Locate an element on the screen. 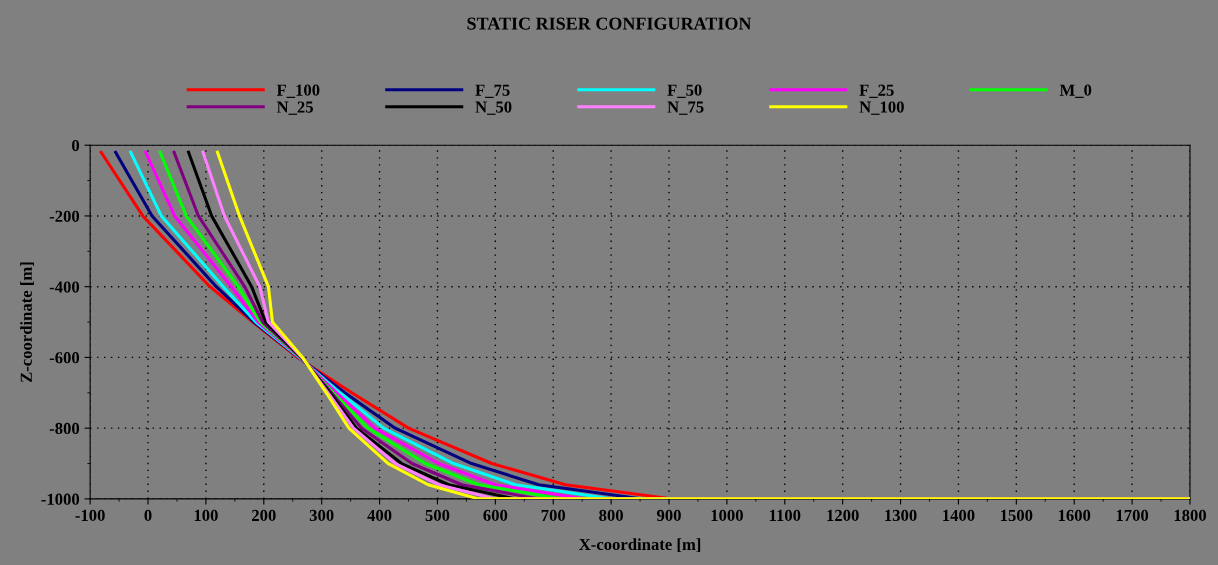 This screenshot has width=1218, height=565. x-tick-label: 800 is located at coordinates (611, 515).